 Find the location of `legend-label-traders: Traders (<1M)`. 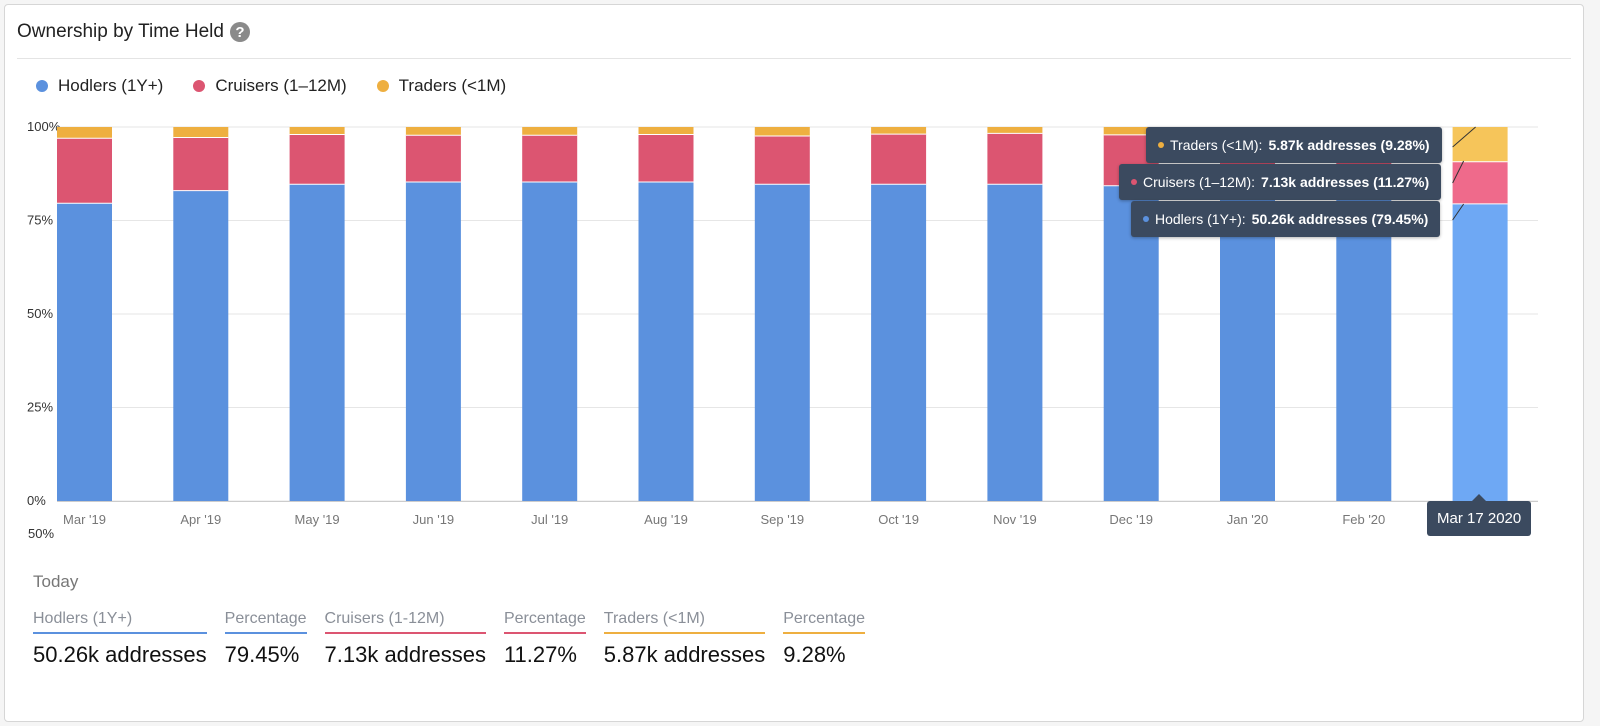

legend-label-traders: Traders (<1M) is located at coordinates (452, 85).